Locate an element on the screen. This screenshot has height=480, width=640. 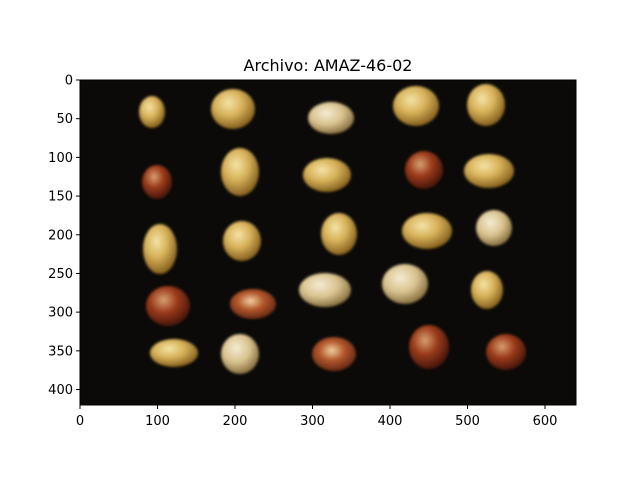
x-tick-label: 300 is located at coordinates (312, 421).